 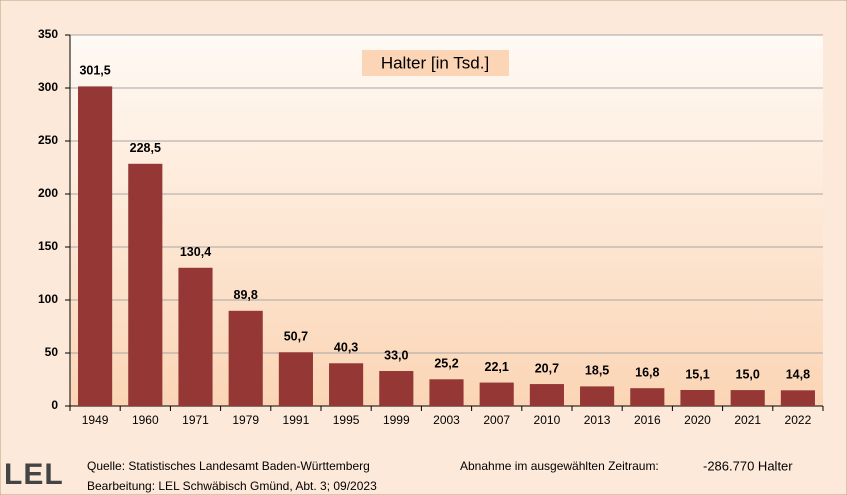 What do you see at coordinates (54, 405) in the screenshot?
I see `y-tick-label: 0` at bounding box center [54, 405].